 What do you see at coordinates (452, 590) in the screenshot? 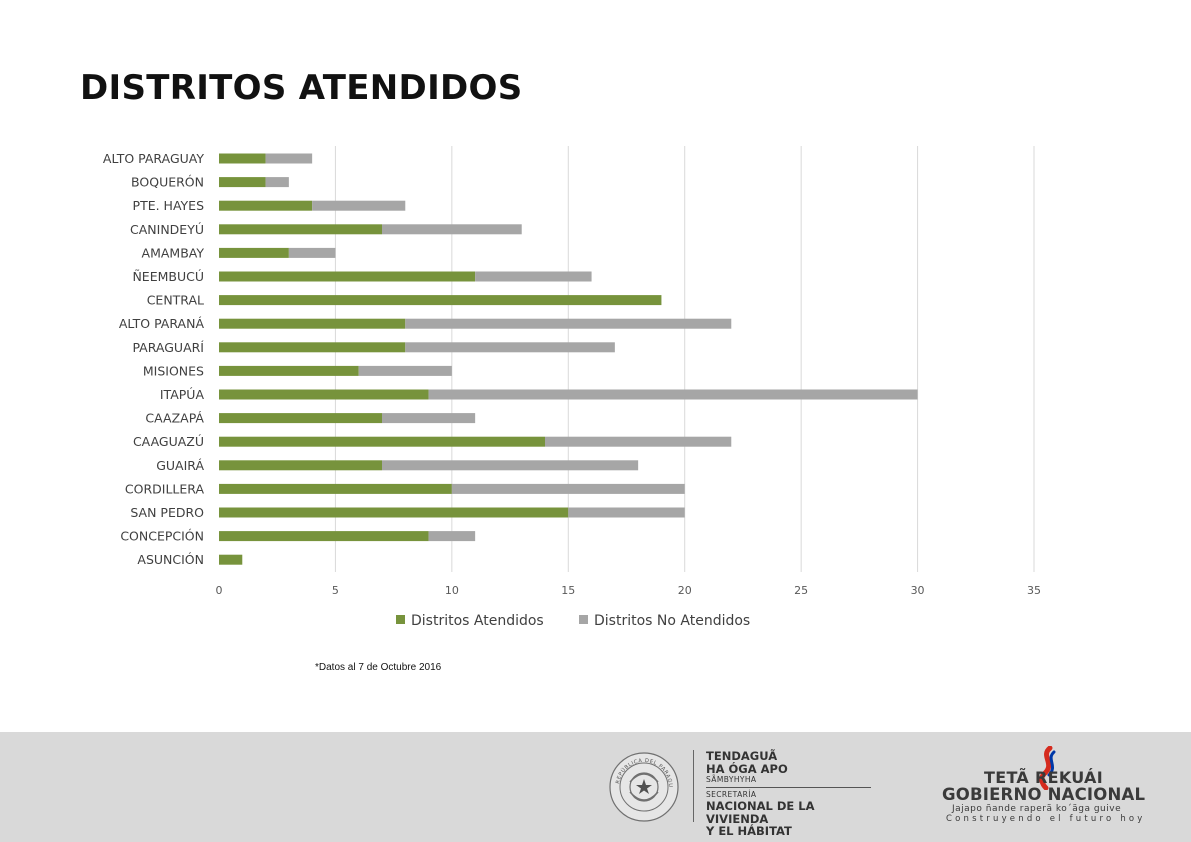
I see `x-tick-label: 10` at bounding box center [452, 590].